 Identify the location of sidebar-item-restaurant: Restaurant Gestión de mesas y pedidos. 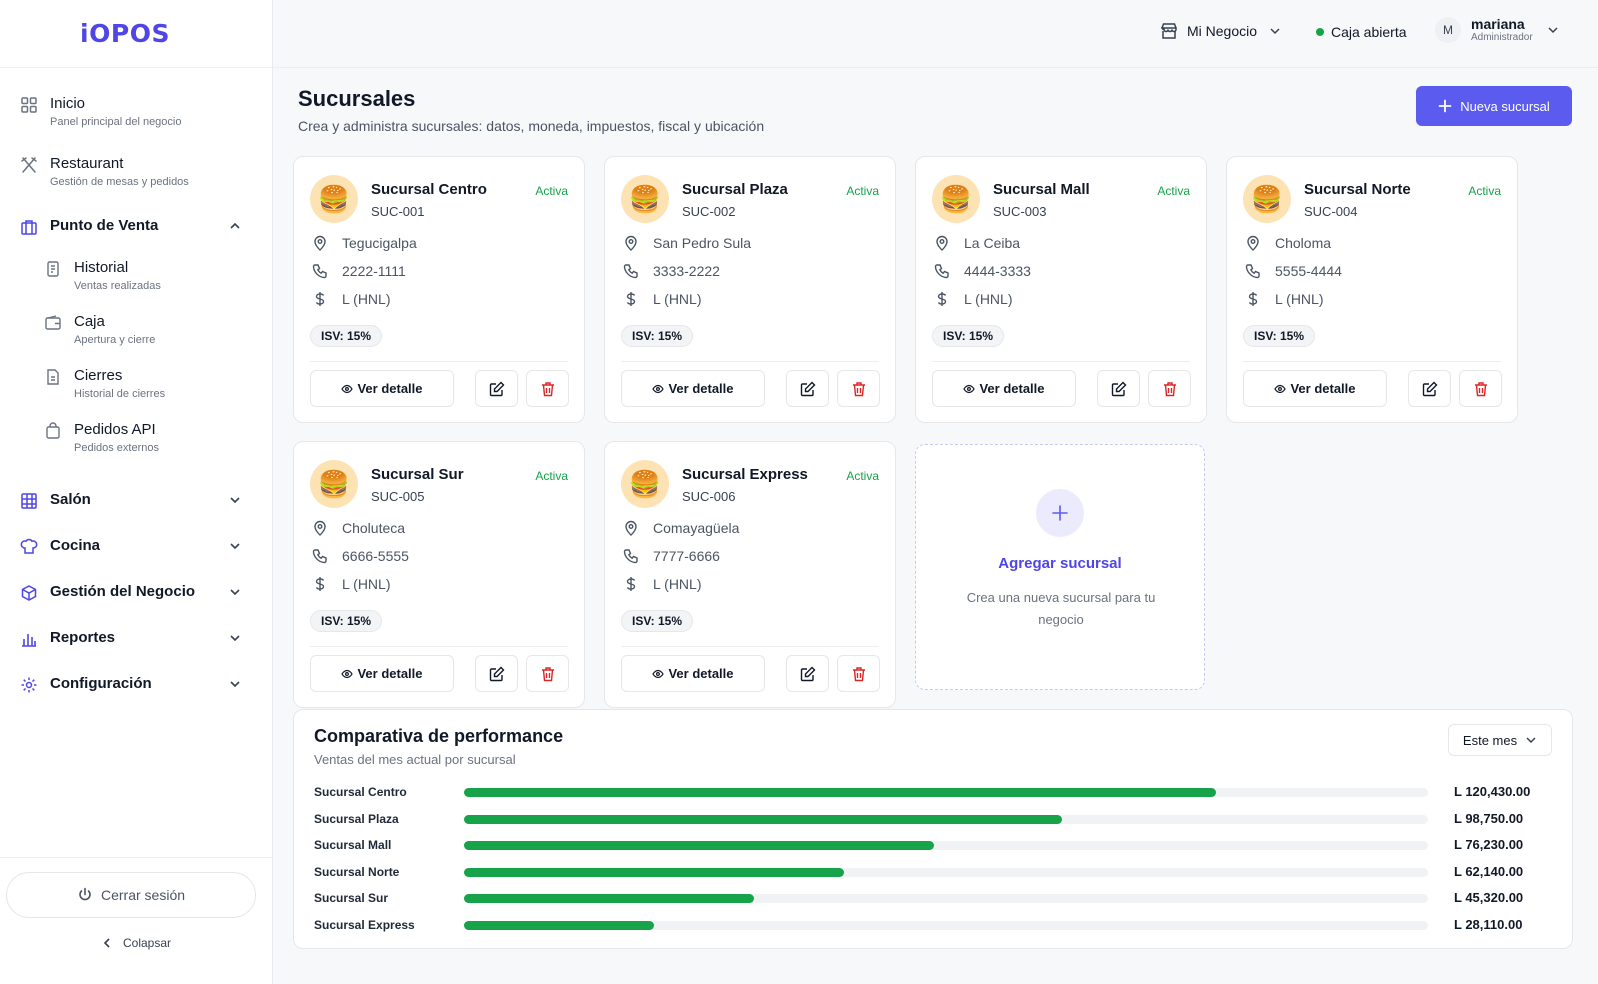
(136, 185).